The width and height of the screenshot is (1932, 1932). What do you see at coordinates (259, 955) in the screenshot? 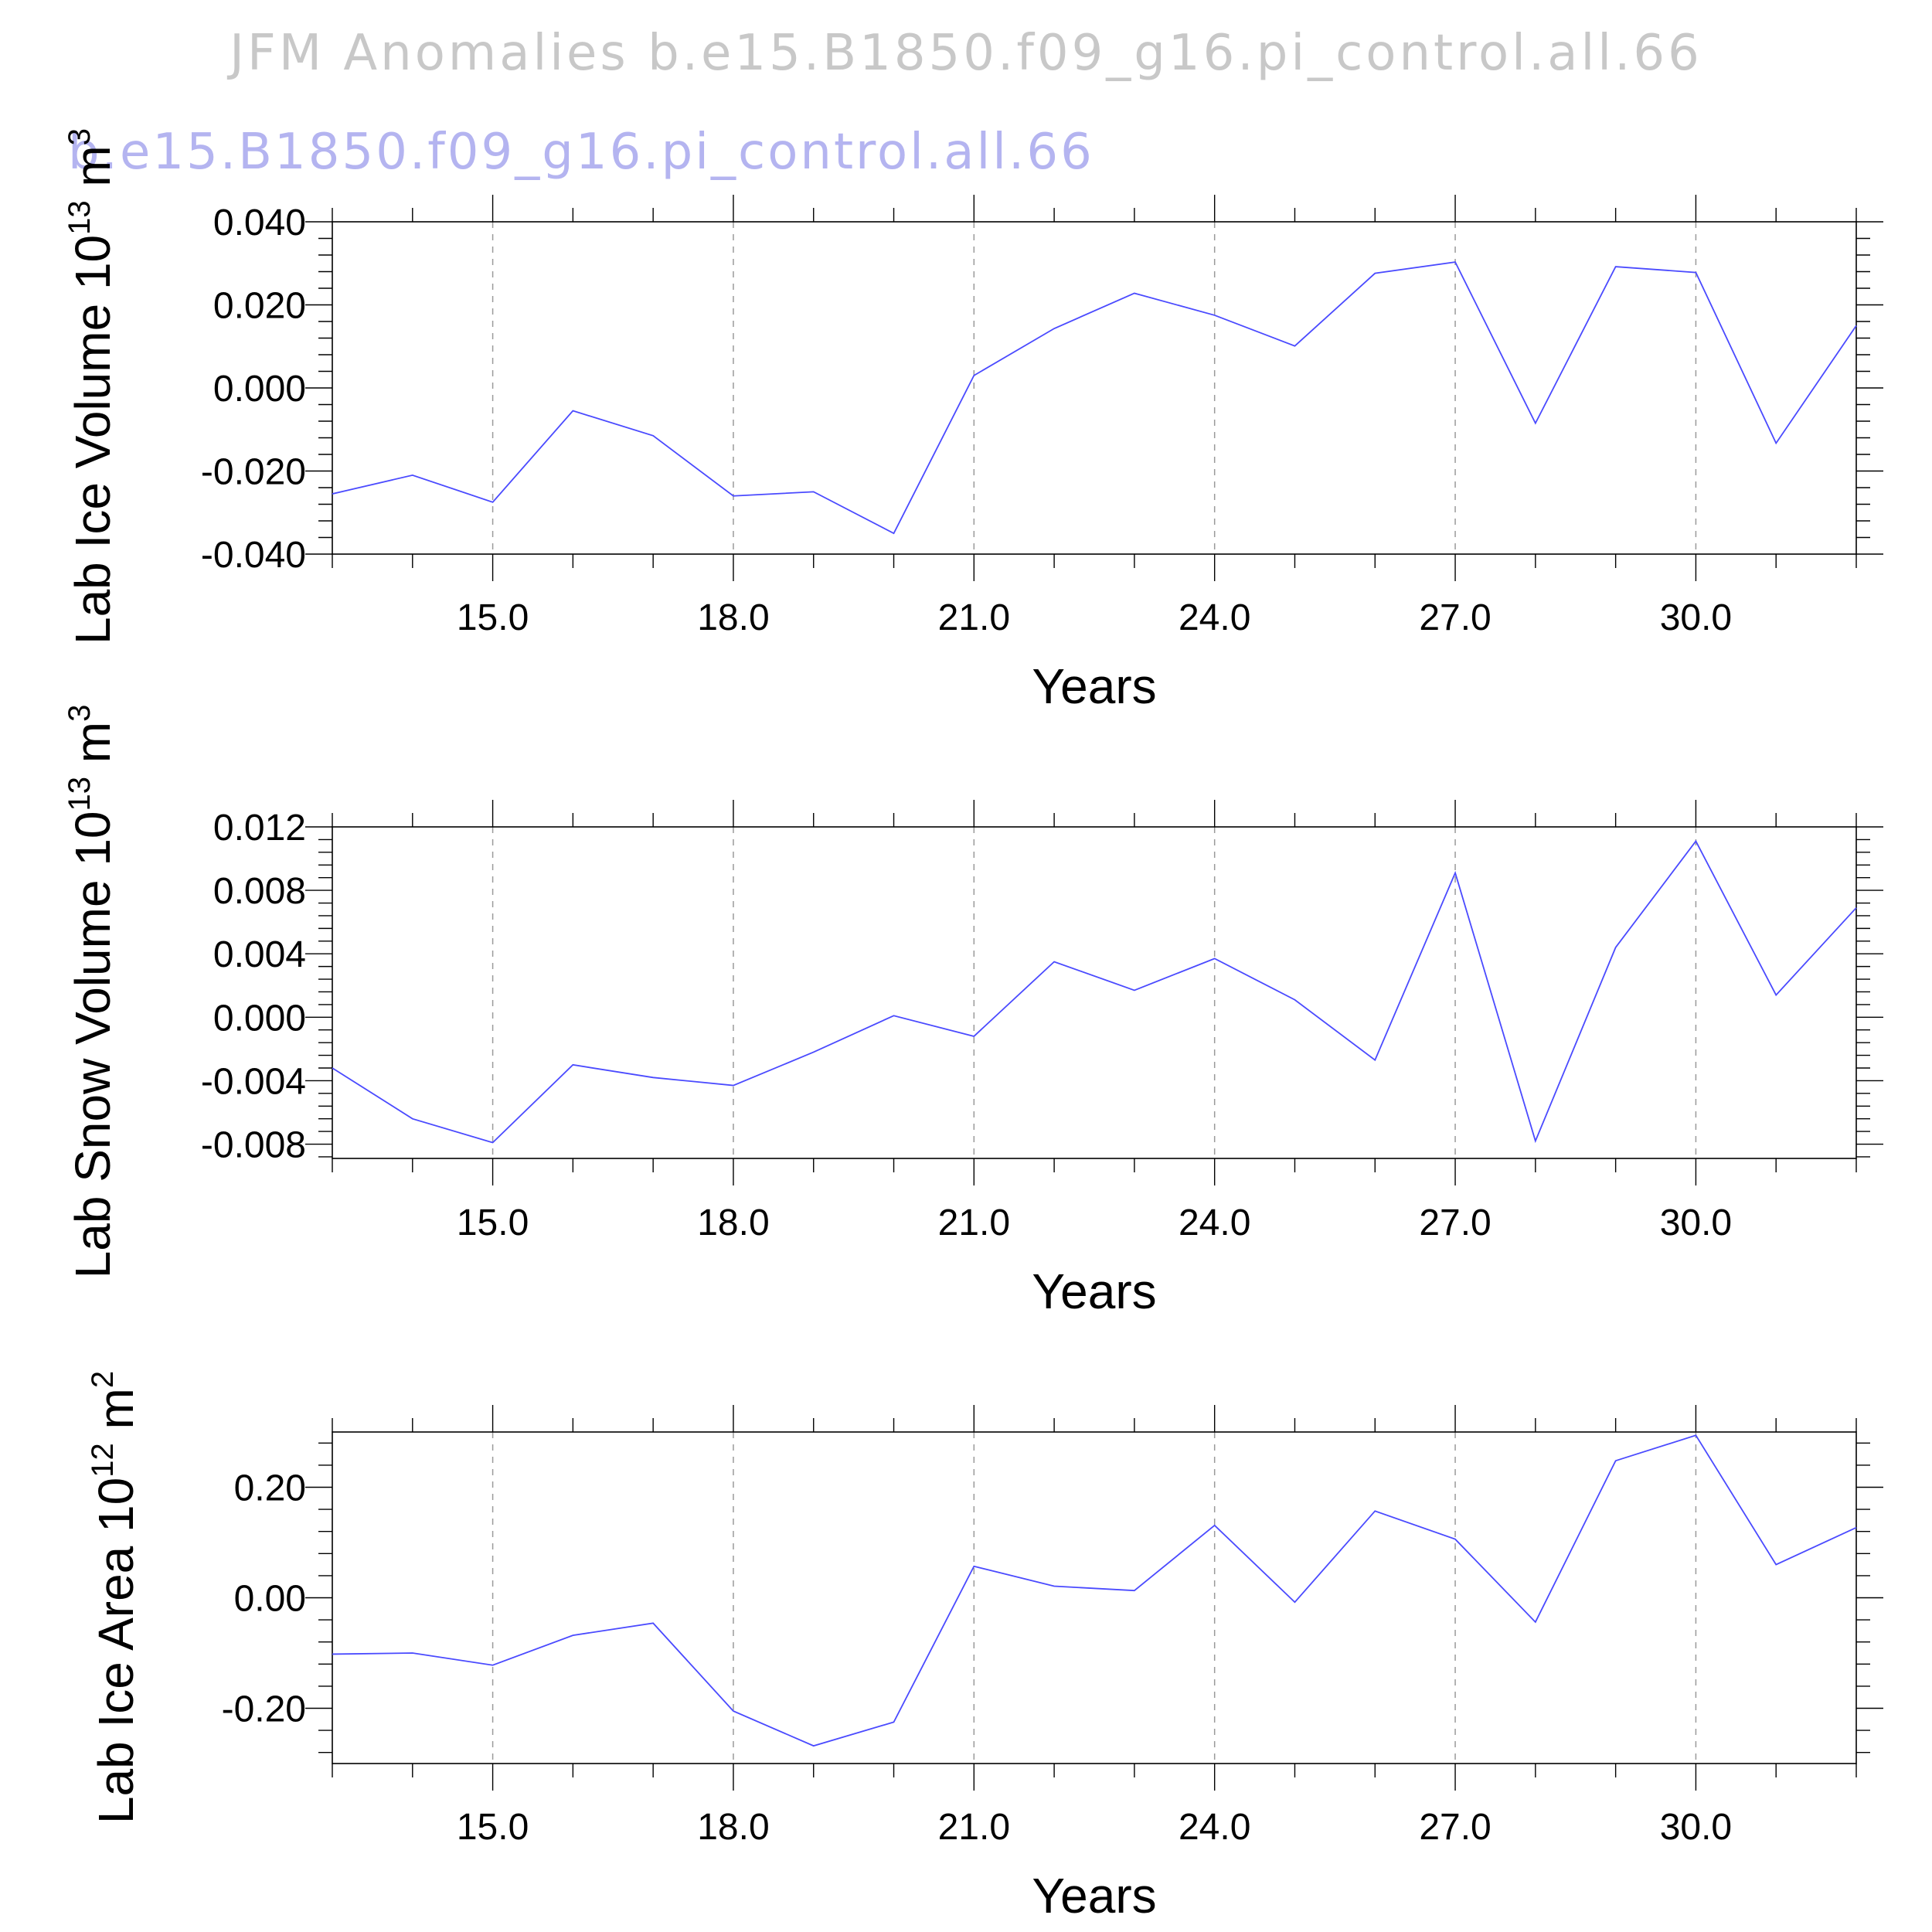
I see `y-tick-label: 0.004` at bounding box center [259, 955].